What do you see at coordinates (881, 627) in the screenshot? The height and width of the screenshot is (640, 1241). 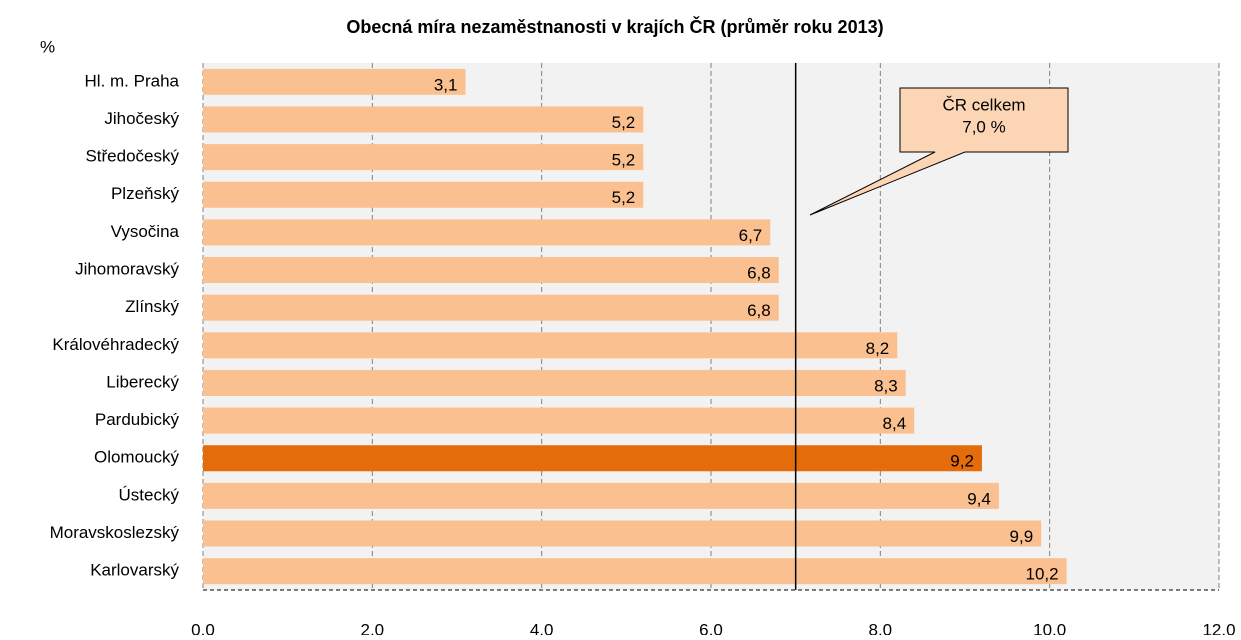 I see `x-tick-label: 8,0` at bounding box center [881, 627].